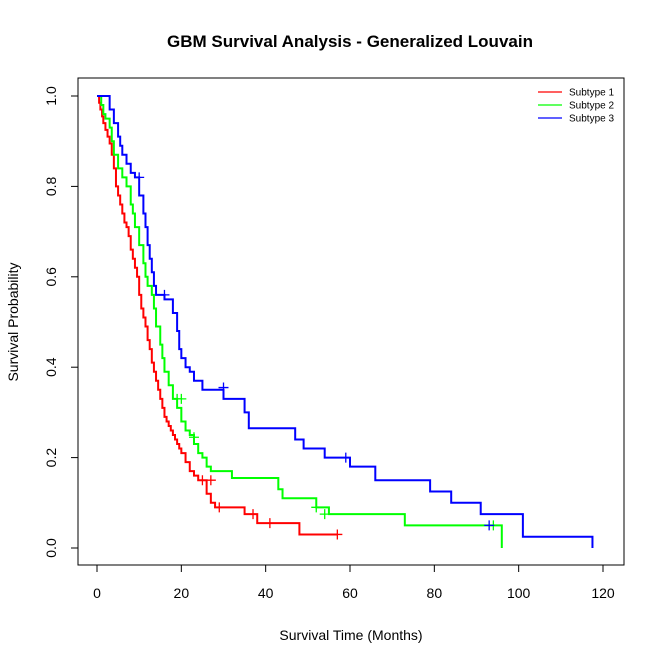 This screenshot has height=664, width=664. What do you see at coordinates (61, 322) in the screenshot?
I see `y-axis: 0.0 0.2 0.4 0.6 0.8 1.0` at bounding box center [61, 322].